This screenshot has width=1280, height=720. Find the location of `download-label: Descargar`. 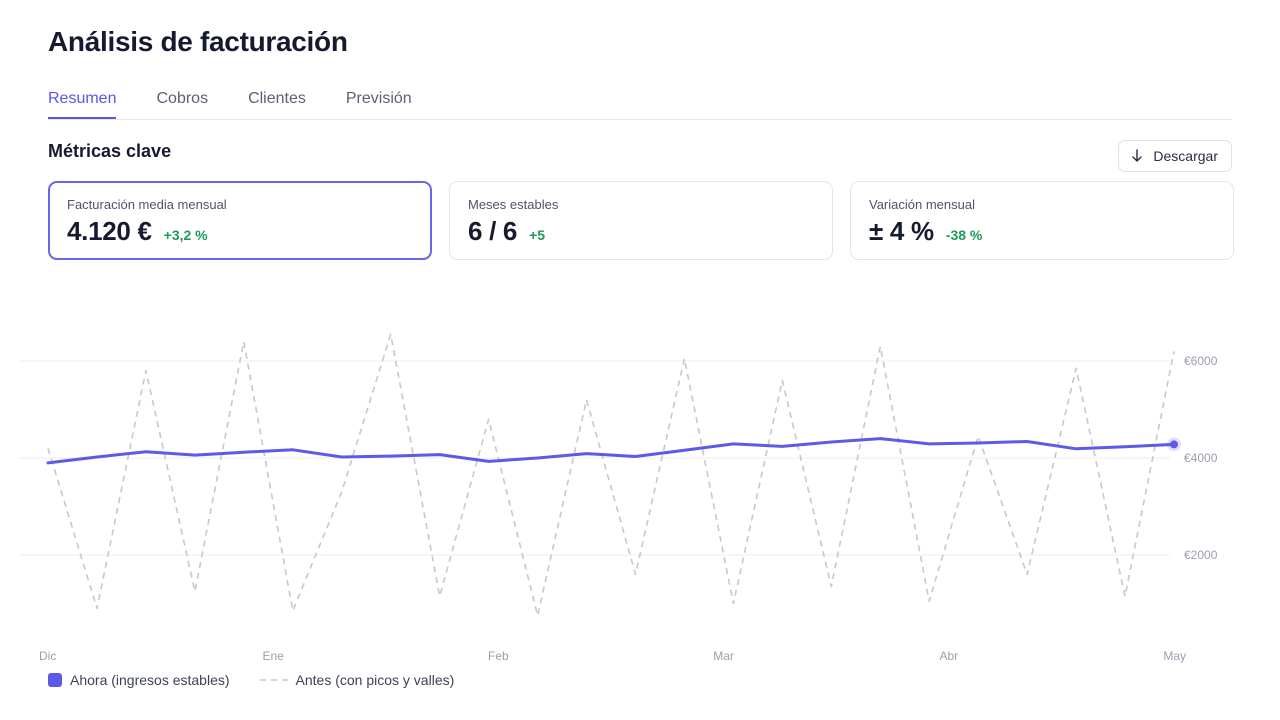

download-label: Descargar is located at coordinates (1185, 156).